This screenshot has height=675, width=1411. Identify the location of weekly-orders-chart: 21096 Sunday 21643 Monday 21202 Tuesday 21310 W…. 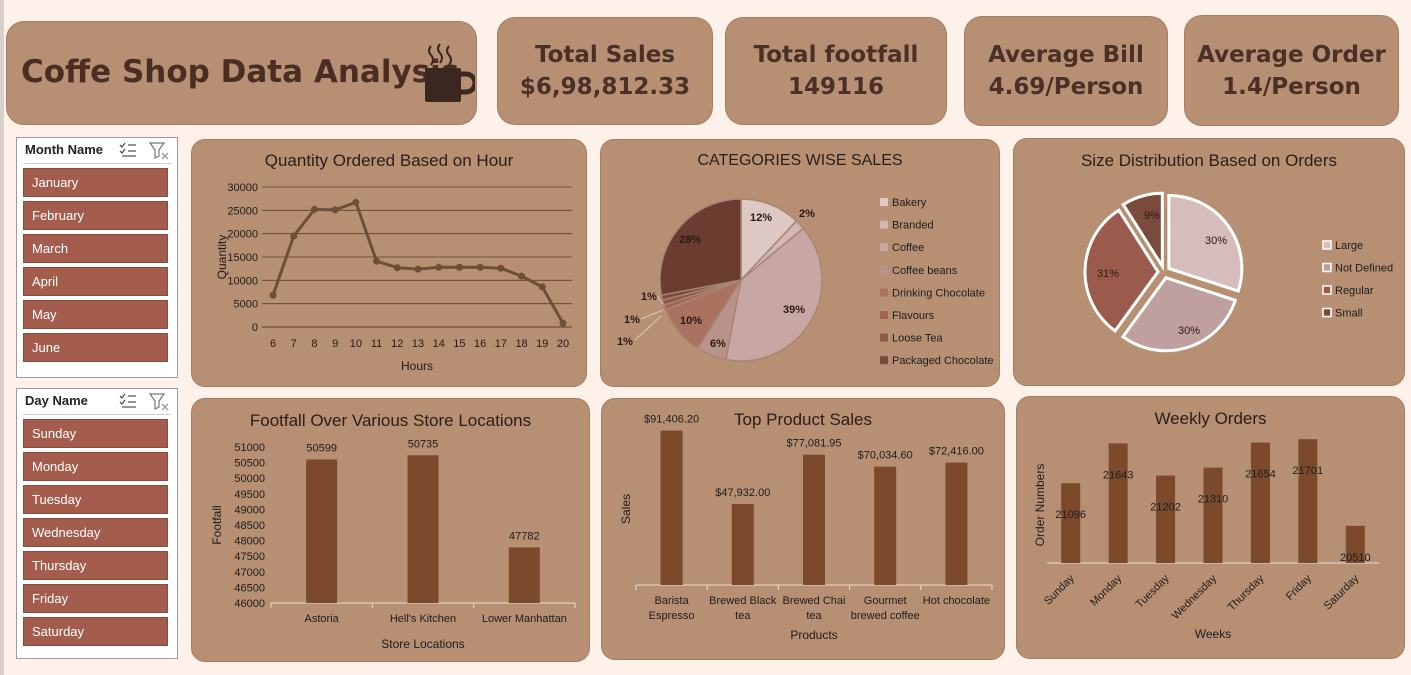
(1206, 540).